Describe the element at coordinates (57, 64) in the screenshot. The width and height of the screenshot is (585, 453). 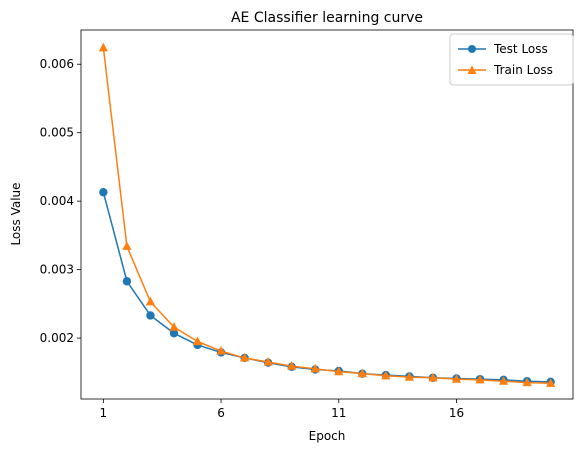
I see `y-tick-label: 0.006` at that location.